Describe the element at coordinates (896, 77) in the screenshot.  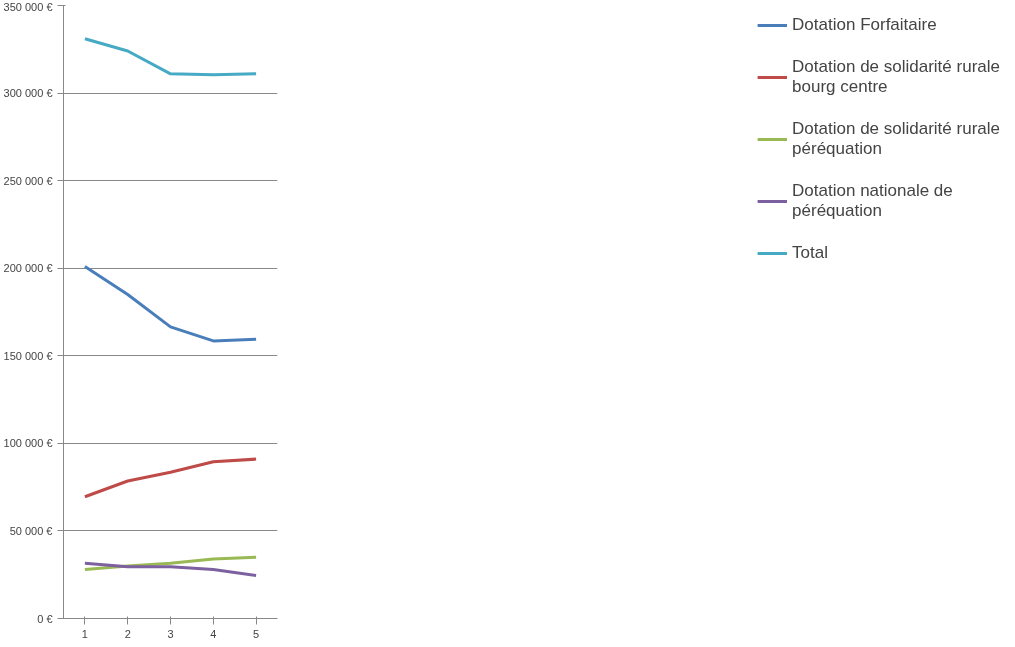
I see `legend-label: Dotation de solidarité rurale bourg centre` at that location.